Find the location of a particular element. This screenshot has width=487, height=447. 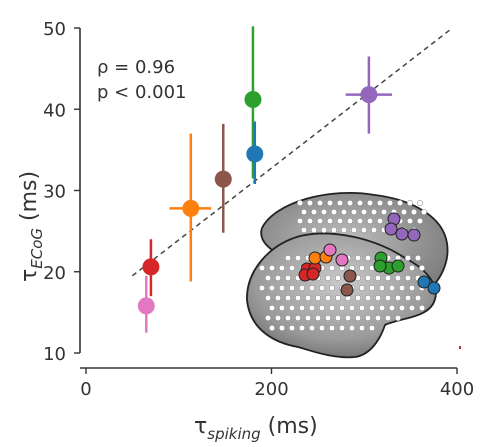

y-axis-title-main: τ is located at coordinates (29, 275).